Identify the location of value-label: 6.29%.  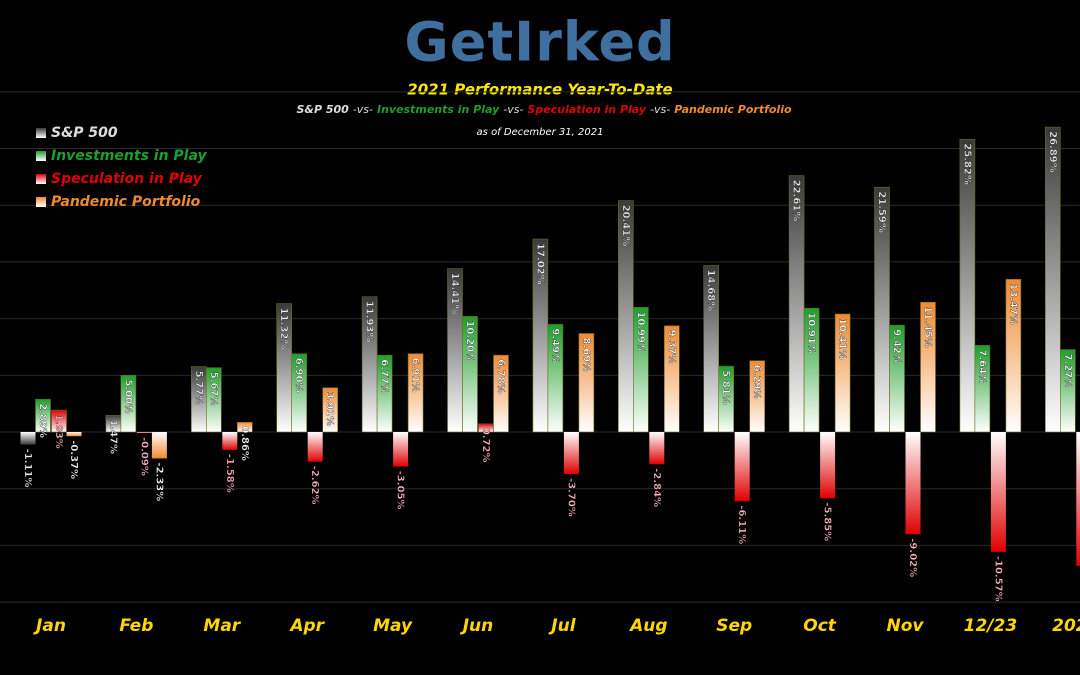
(756, 382).